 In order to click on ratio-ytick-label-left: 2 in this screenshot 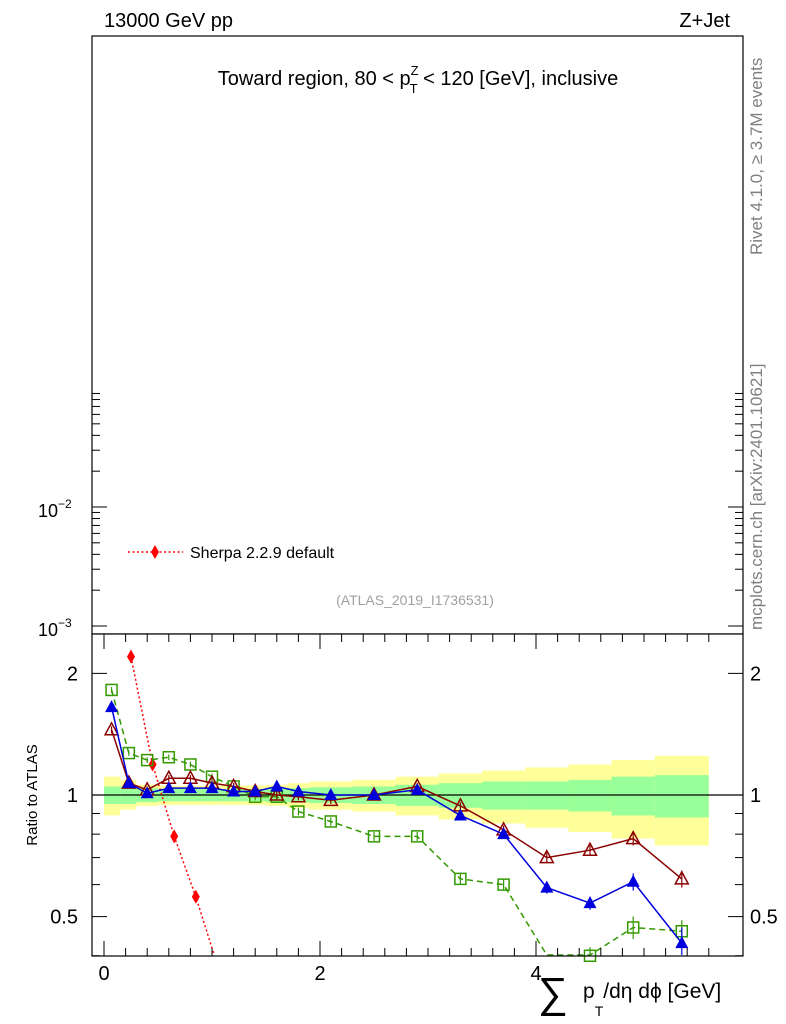, I will do `click(72, 674)`.